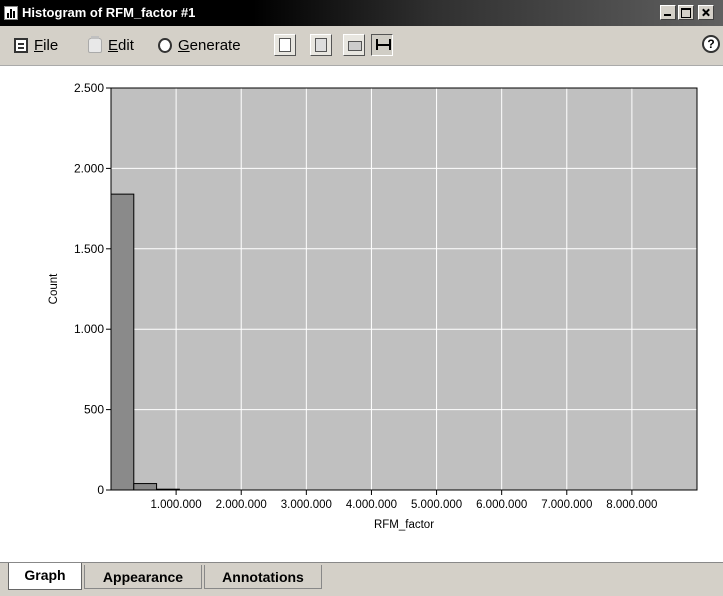 This screenshot has width=723, height=596. Describe the element at coordinates (263, 577) in the screenshot. I see `tab-annotations: Annotations` at that location.